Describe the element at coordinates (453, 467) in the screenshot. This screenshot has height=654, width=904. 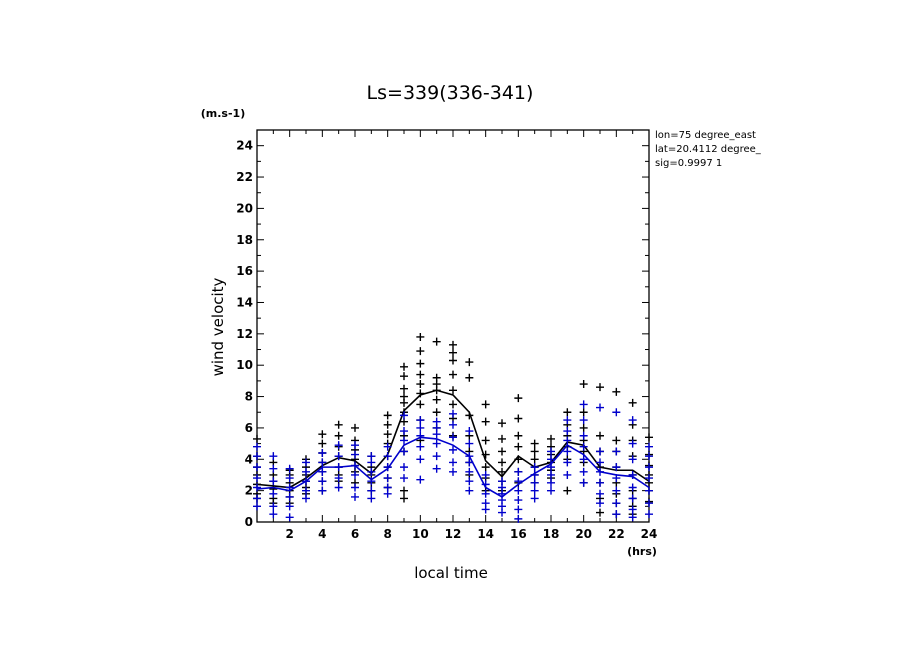
I see `mean-line` at that location.